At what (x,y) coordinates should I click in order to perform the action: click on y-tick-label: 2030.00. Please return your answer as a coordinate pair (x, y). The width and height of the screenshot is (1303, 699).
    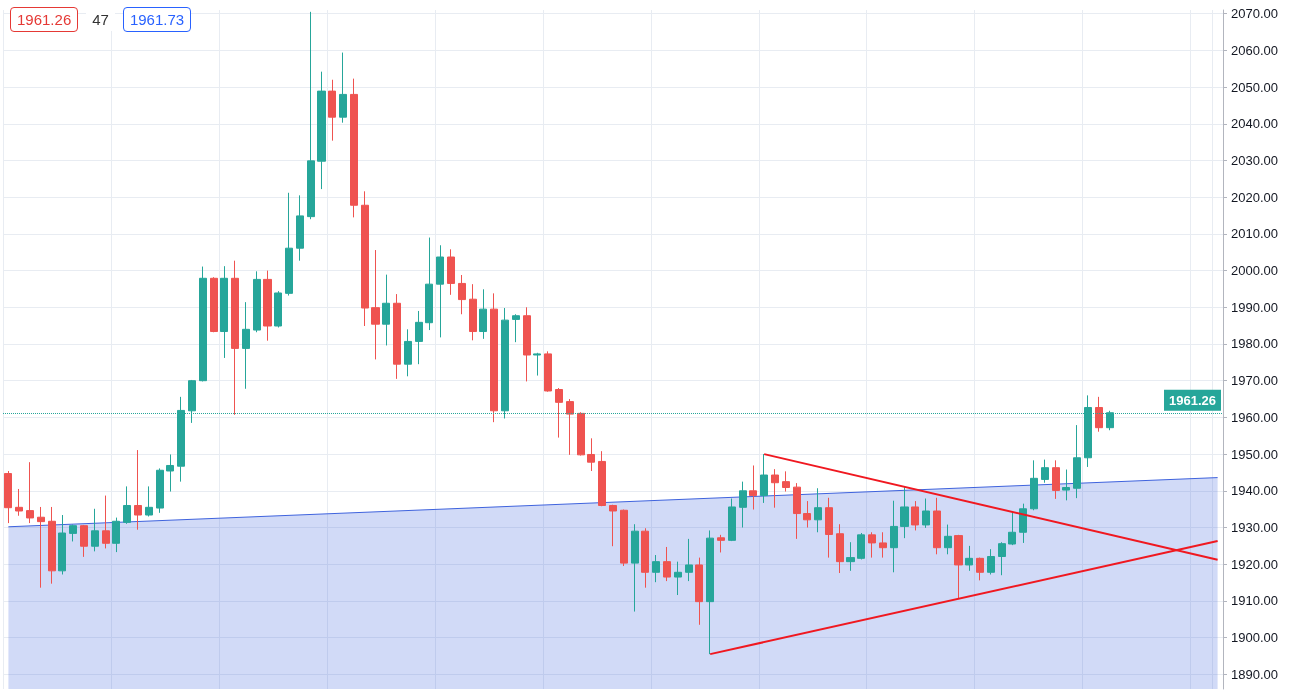
    Looking at the image, I should click on (1254, 160).